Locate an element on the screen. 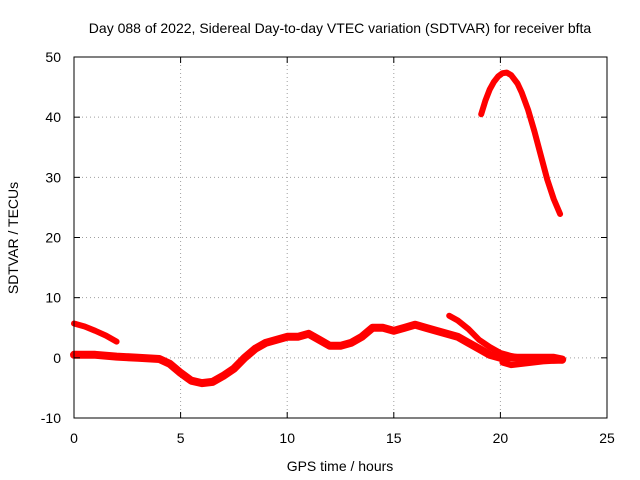 This screenshot has height=480, width=640. y-tick-label: 10 is located at coordinates (53, 298).